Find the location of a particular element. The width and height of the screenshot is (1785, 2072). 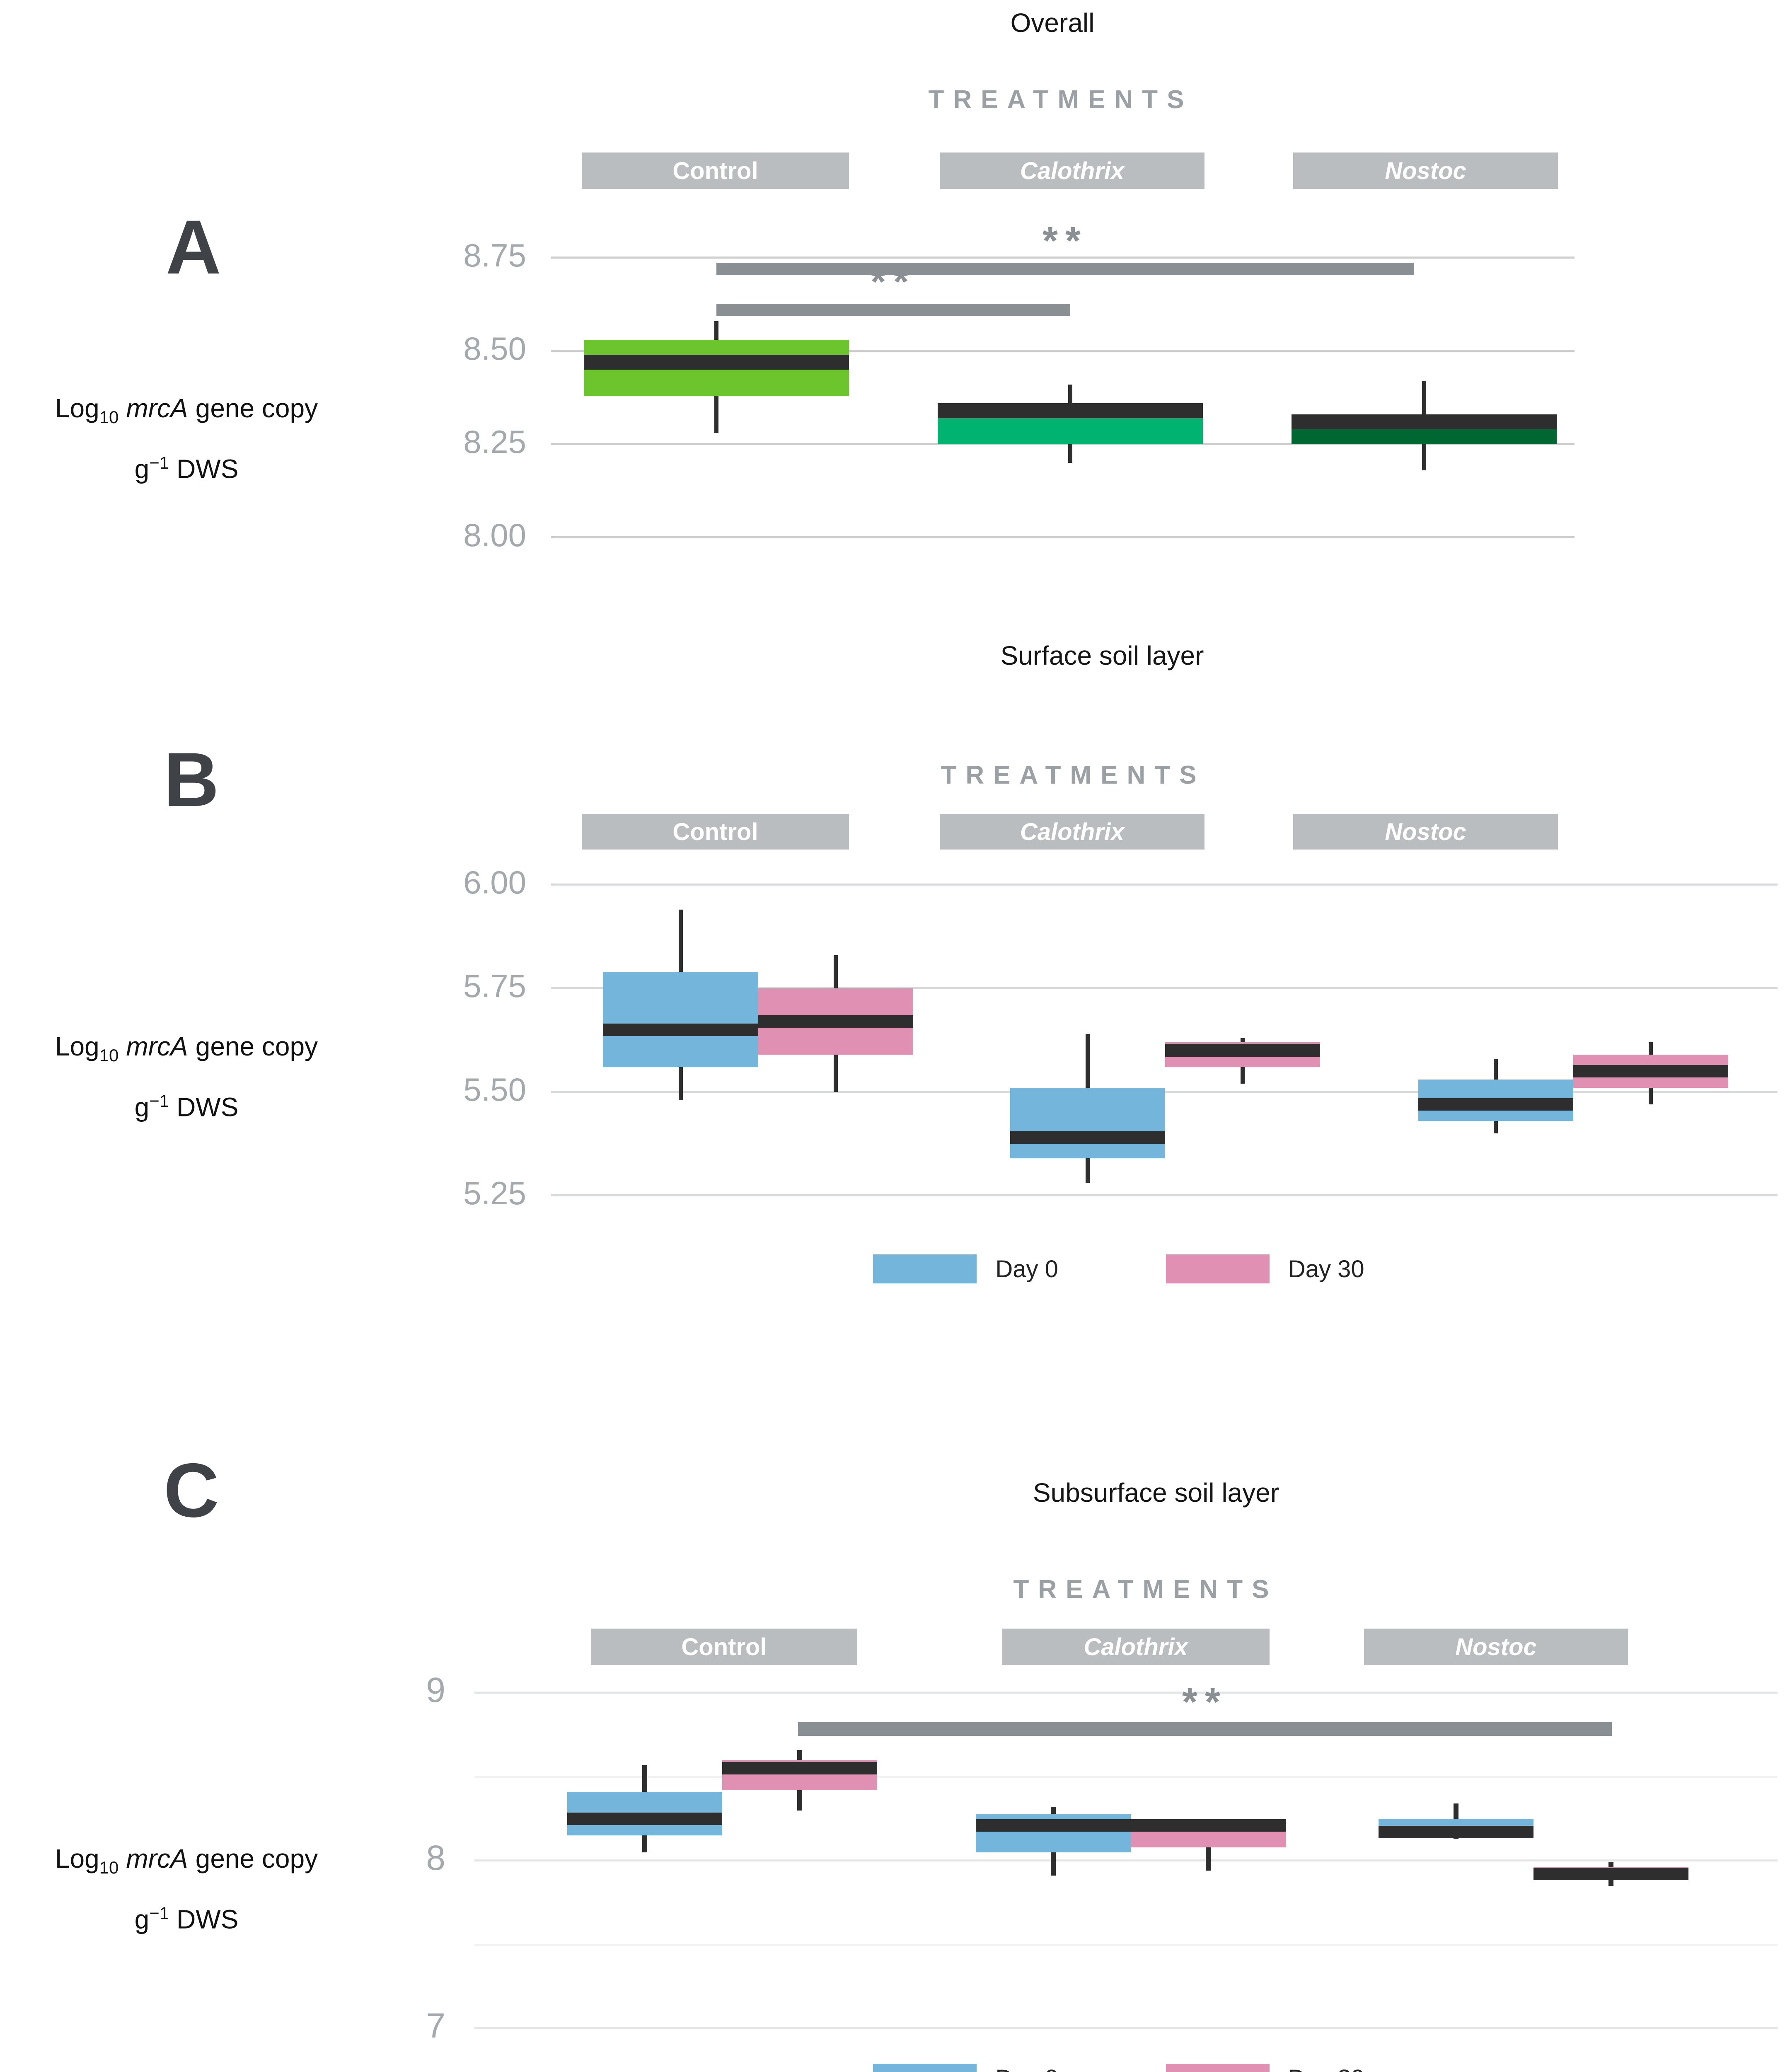

y-tick-label: 8.50 is located at coordinates (494, 348).